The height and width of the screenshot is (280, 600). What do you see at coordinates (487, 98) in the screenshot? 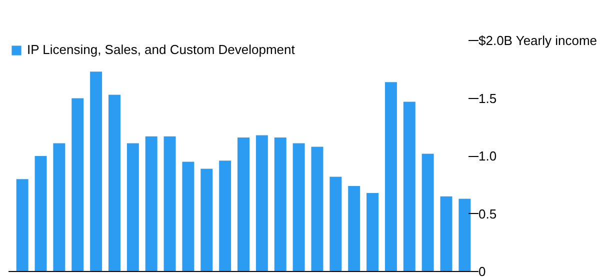
I see `y-tick-label: 1.5` at bounding box center [487, 98].